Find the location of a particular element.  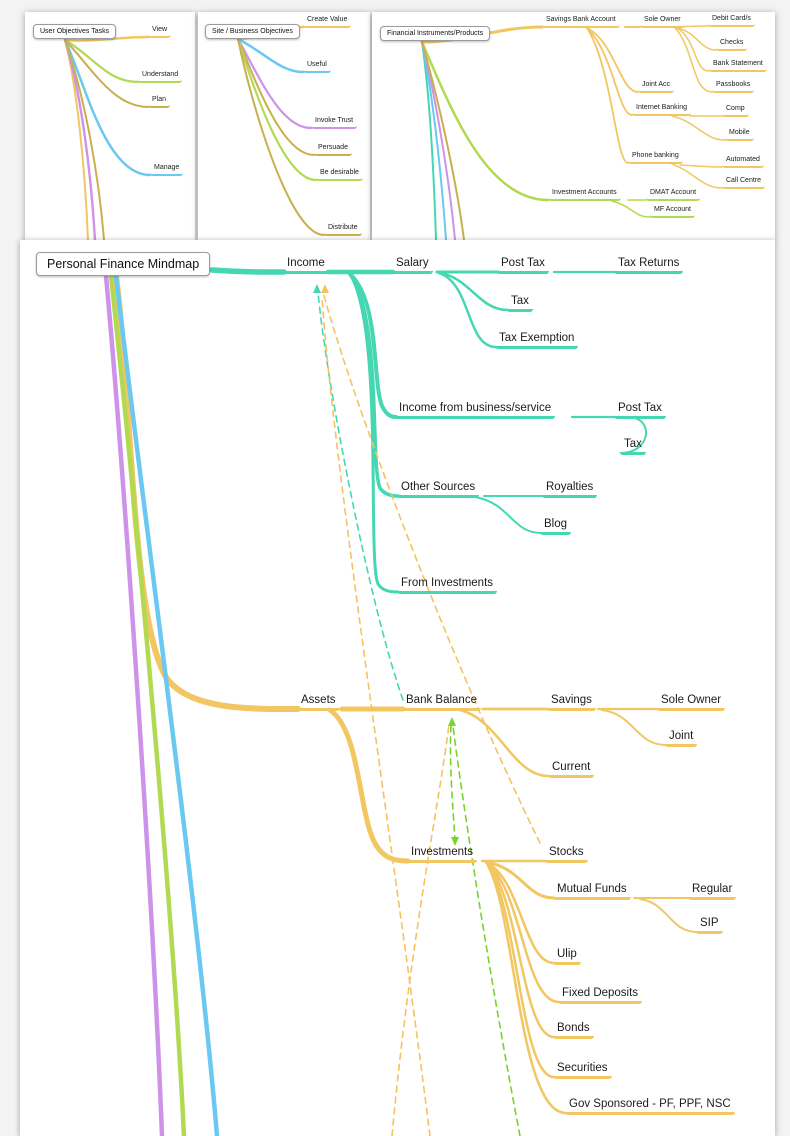

node-bank-statement: Bank Statement is located at coordinates (738, 66).